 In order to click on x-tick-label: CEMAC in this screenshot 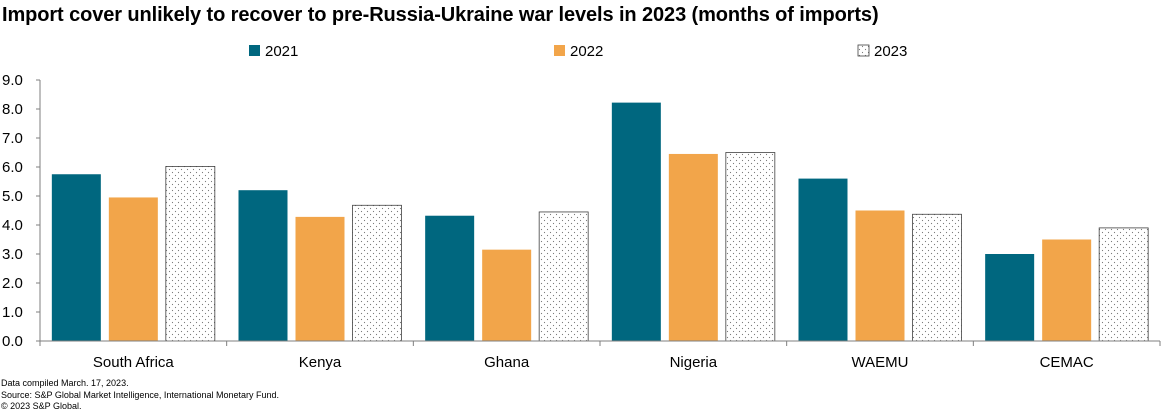, I will do `click(1067, 362)`.